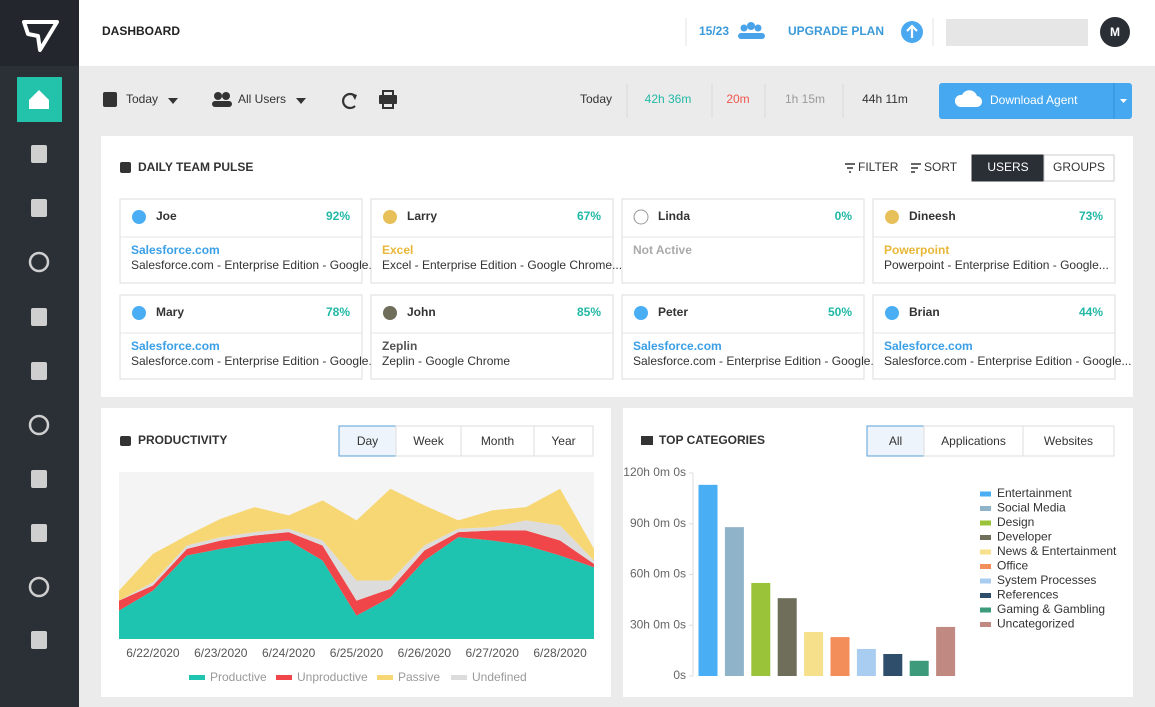 This screenshot has height=707, width=1155. I want to click on user-score: 78%, so click(338, 312).